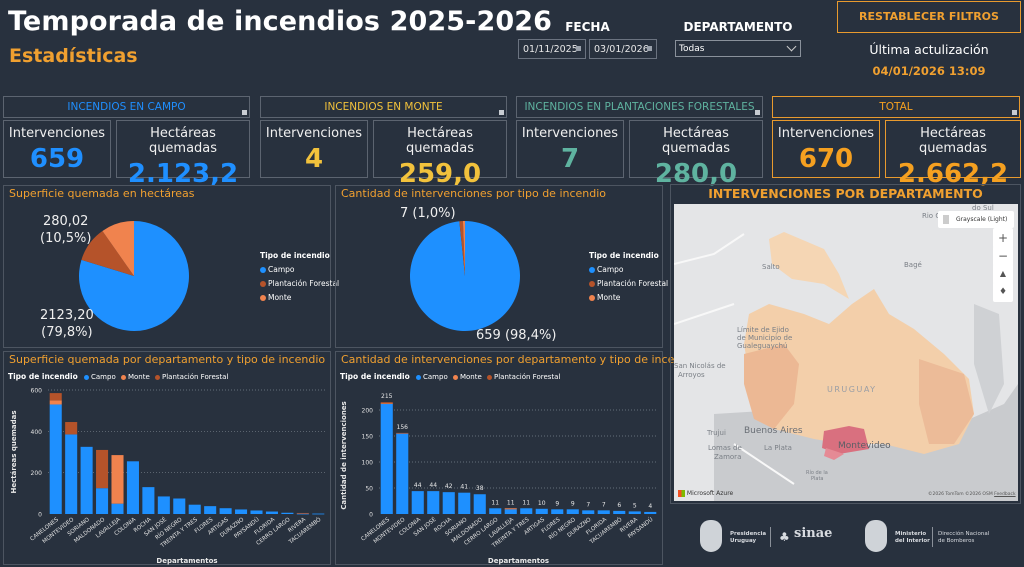 Image resolution: width=1024 pixels, height=567 pixels. I want to click on map-style-button: Grayscale (Light), so click(976, 219).